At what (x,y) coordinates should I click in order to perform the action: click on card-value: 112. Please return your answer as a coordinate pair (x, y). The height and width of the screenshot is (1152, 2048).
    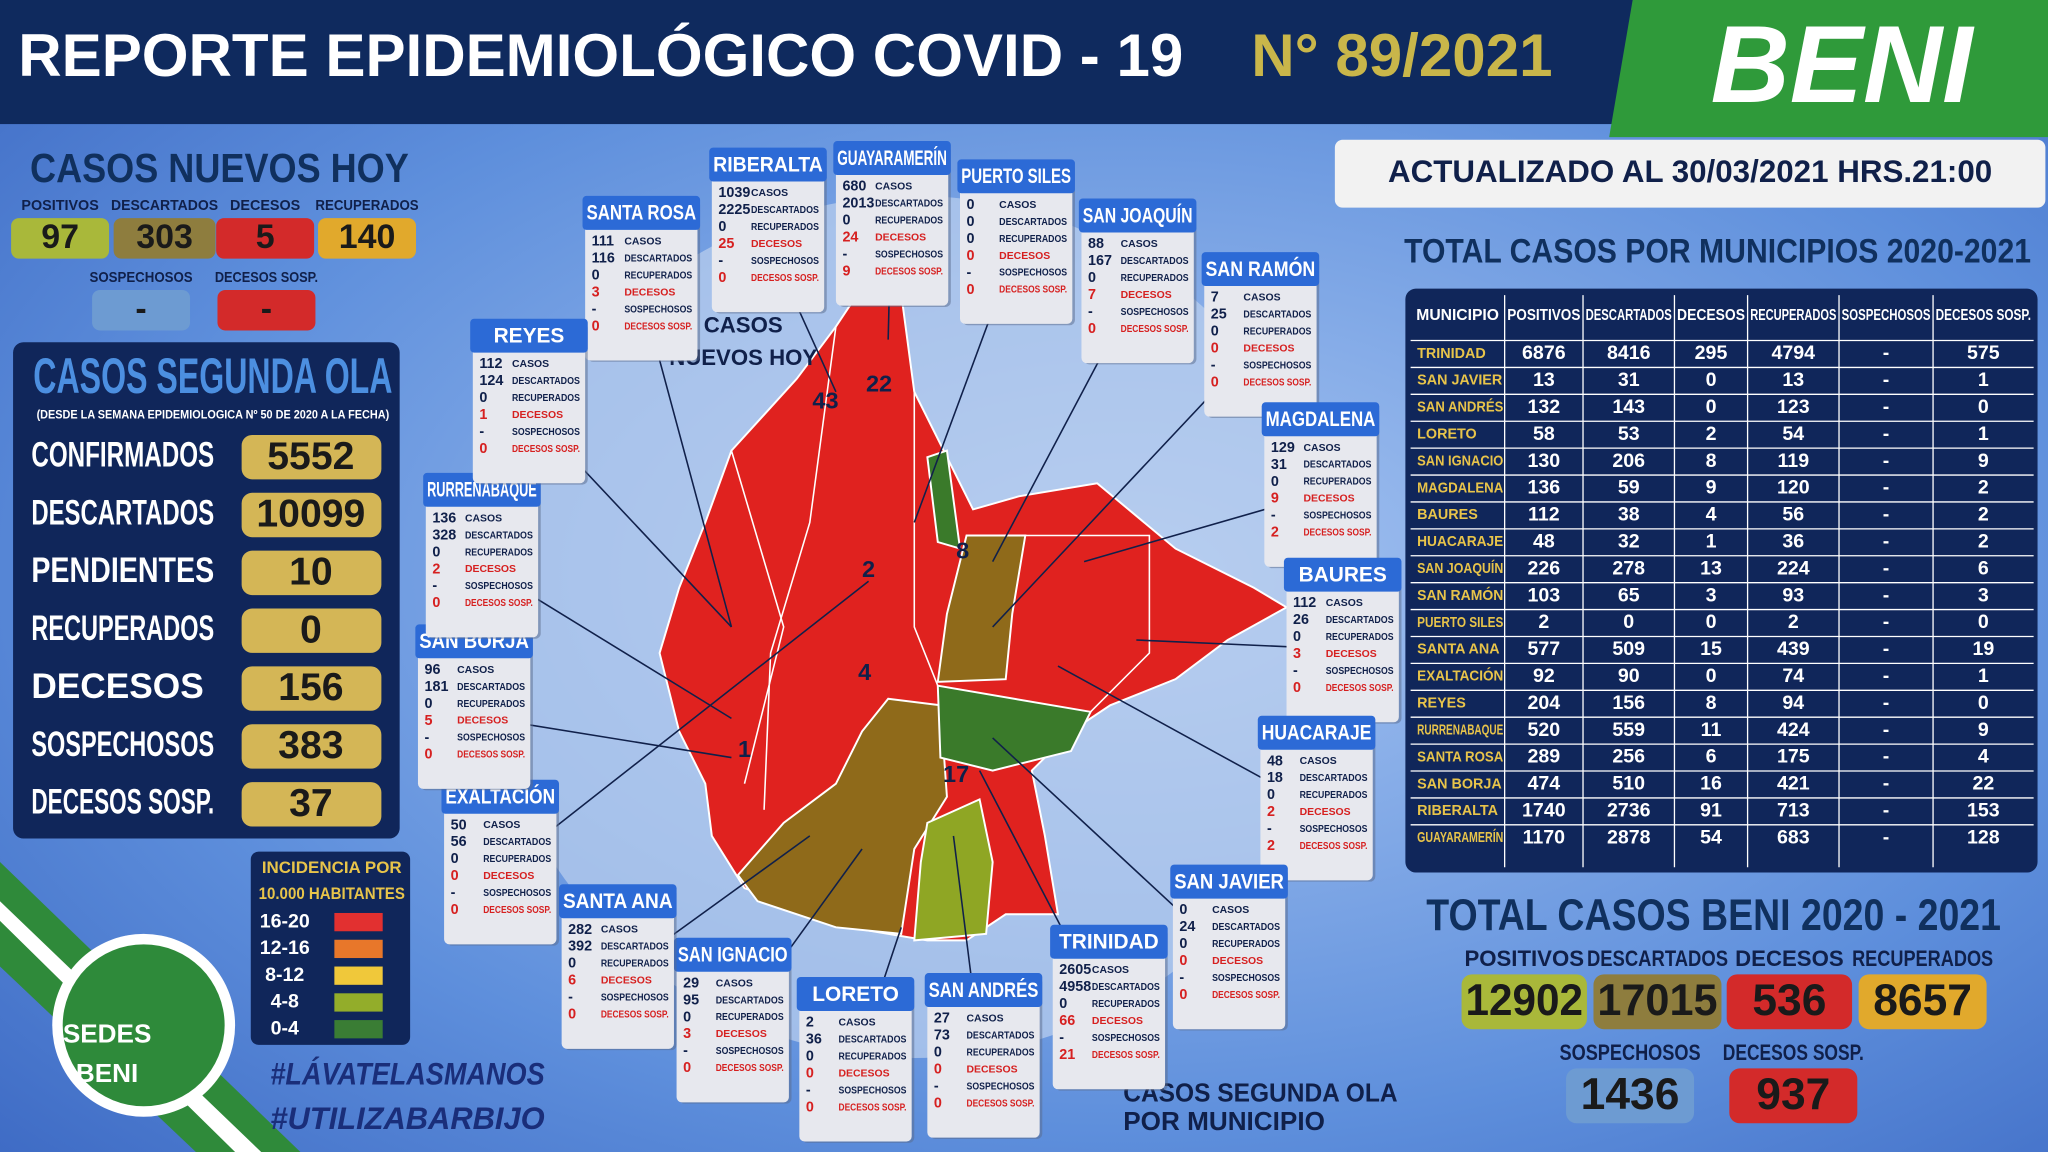
    Looking at the image, I should click on (1304, 603).